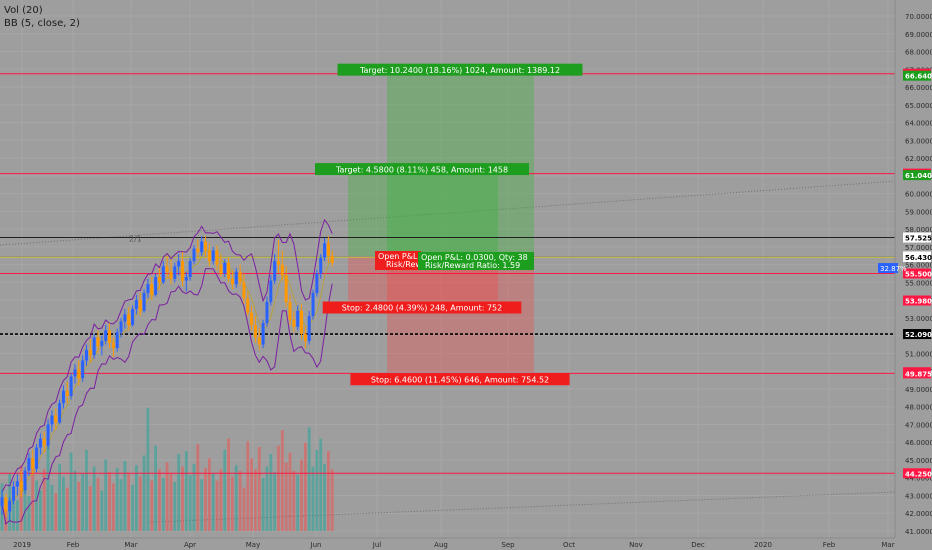 Image resolution: width=932 pixels, height=550 pixels. Describe the element at coordinates (42, 23) in the screenshot. I see `bollinger-legend: BB (5, close, 2)` at that location.